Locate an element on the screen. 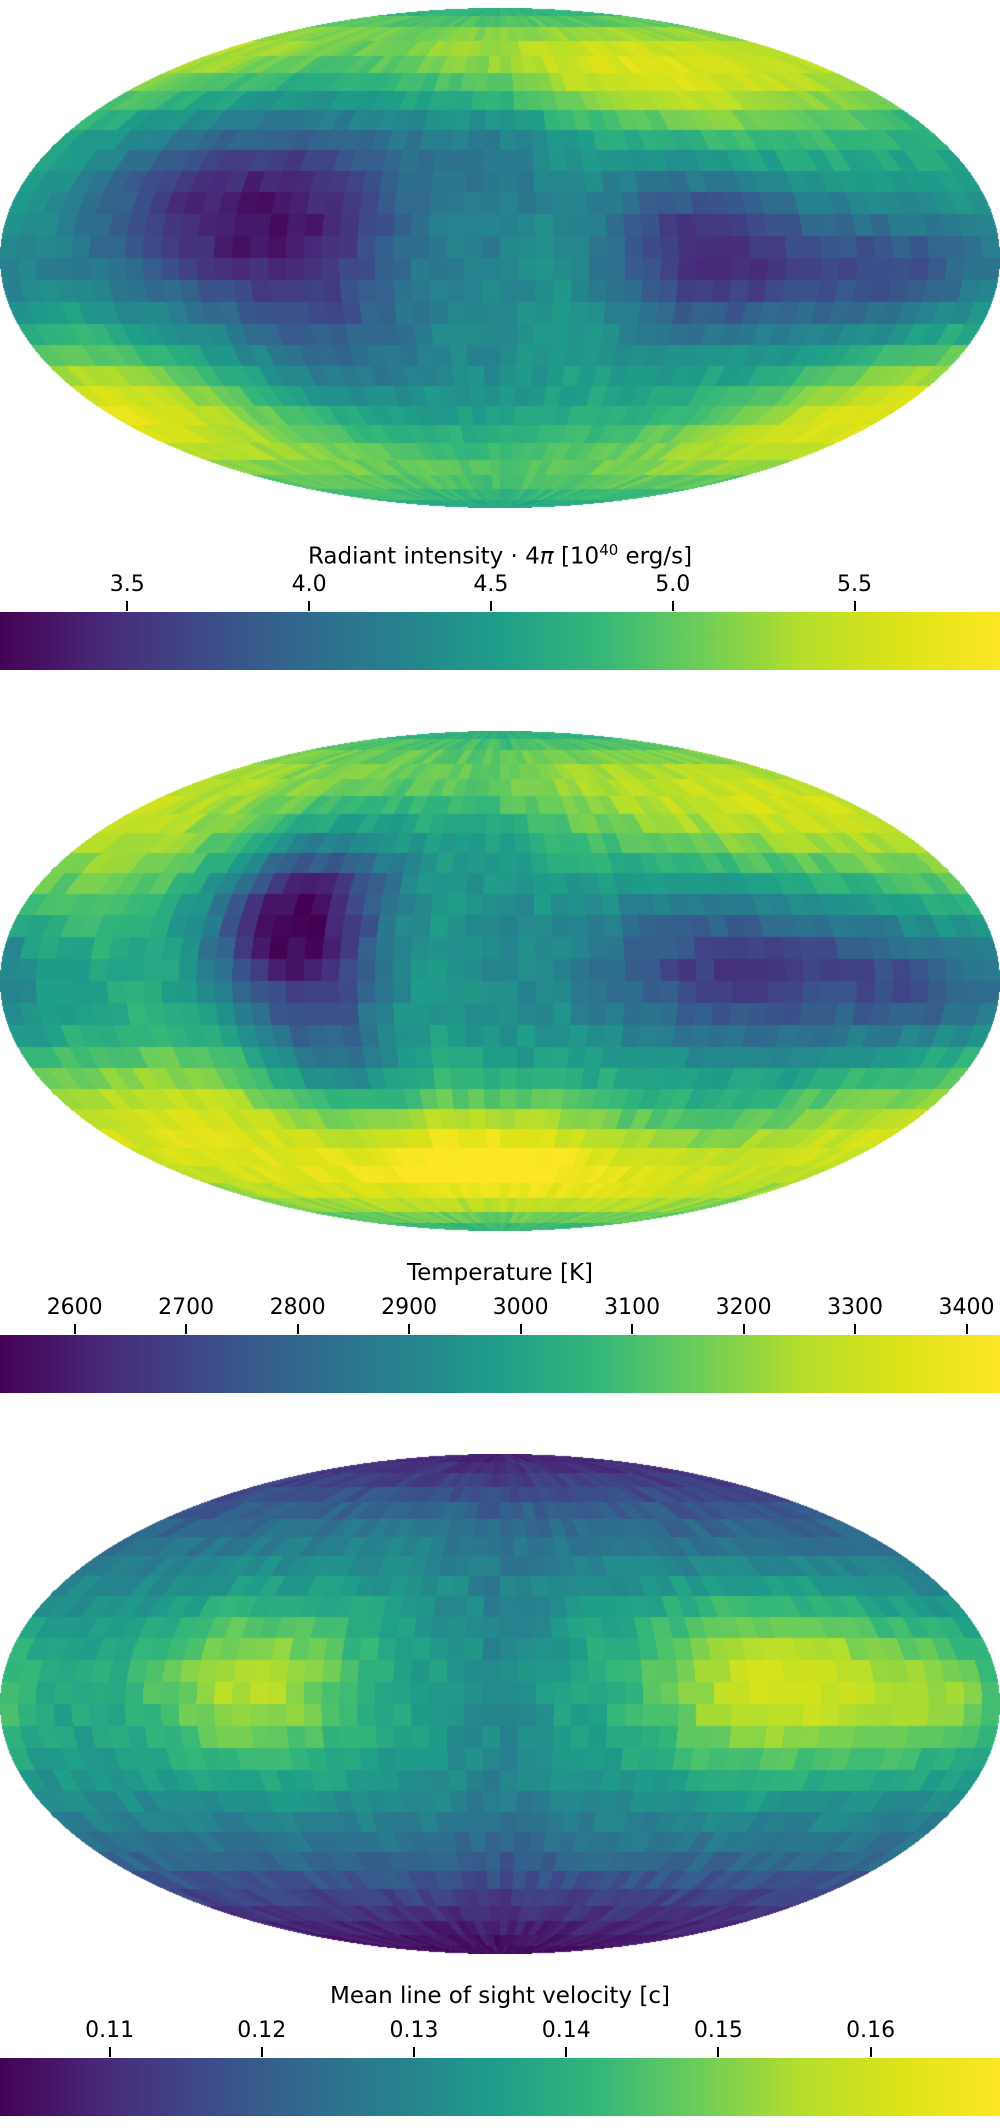  colorbar-tick-label: 2600 is located at coordinates (74, 1307).